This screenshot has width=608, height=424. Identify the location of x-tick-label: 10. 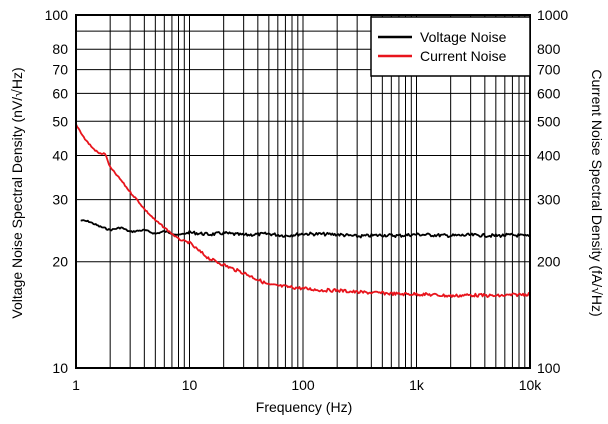
(190, 385).